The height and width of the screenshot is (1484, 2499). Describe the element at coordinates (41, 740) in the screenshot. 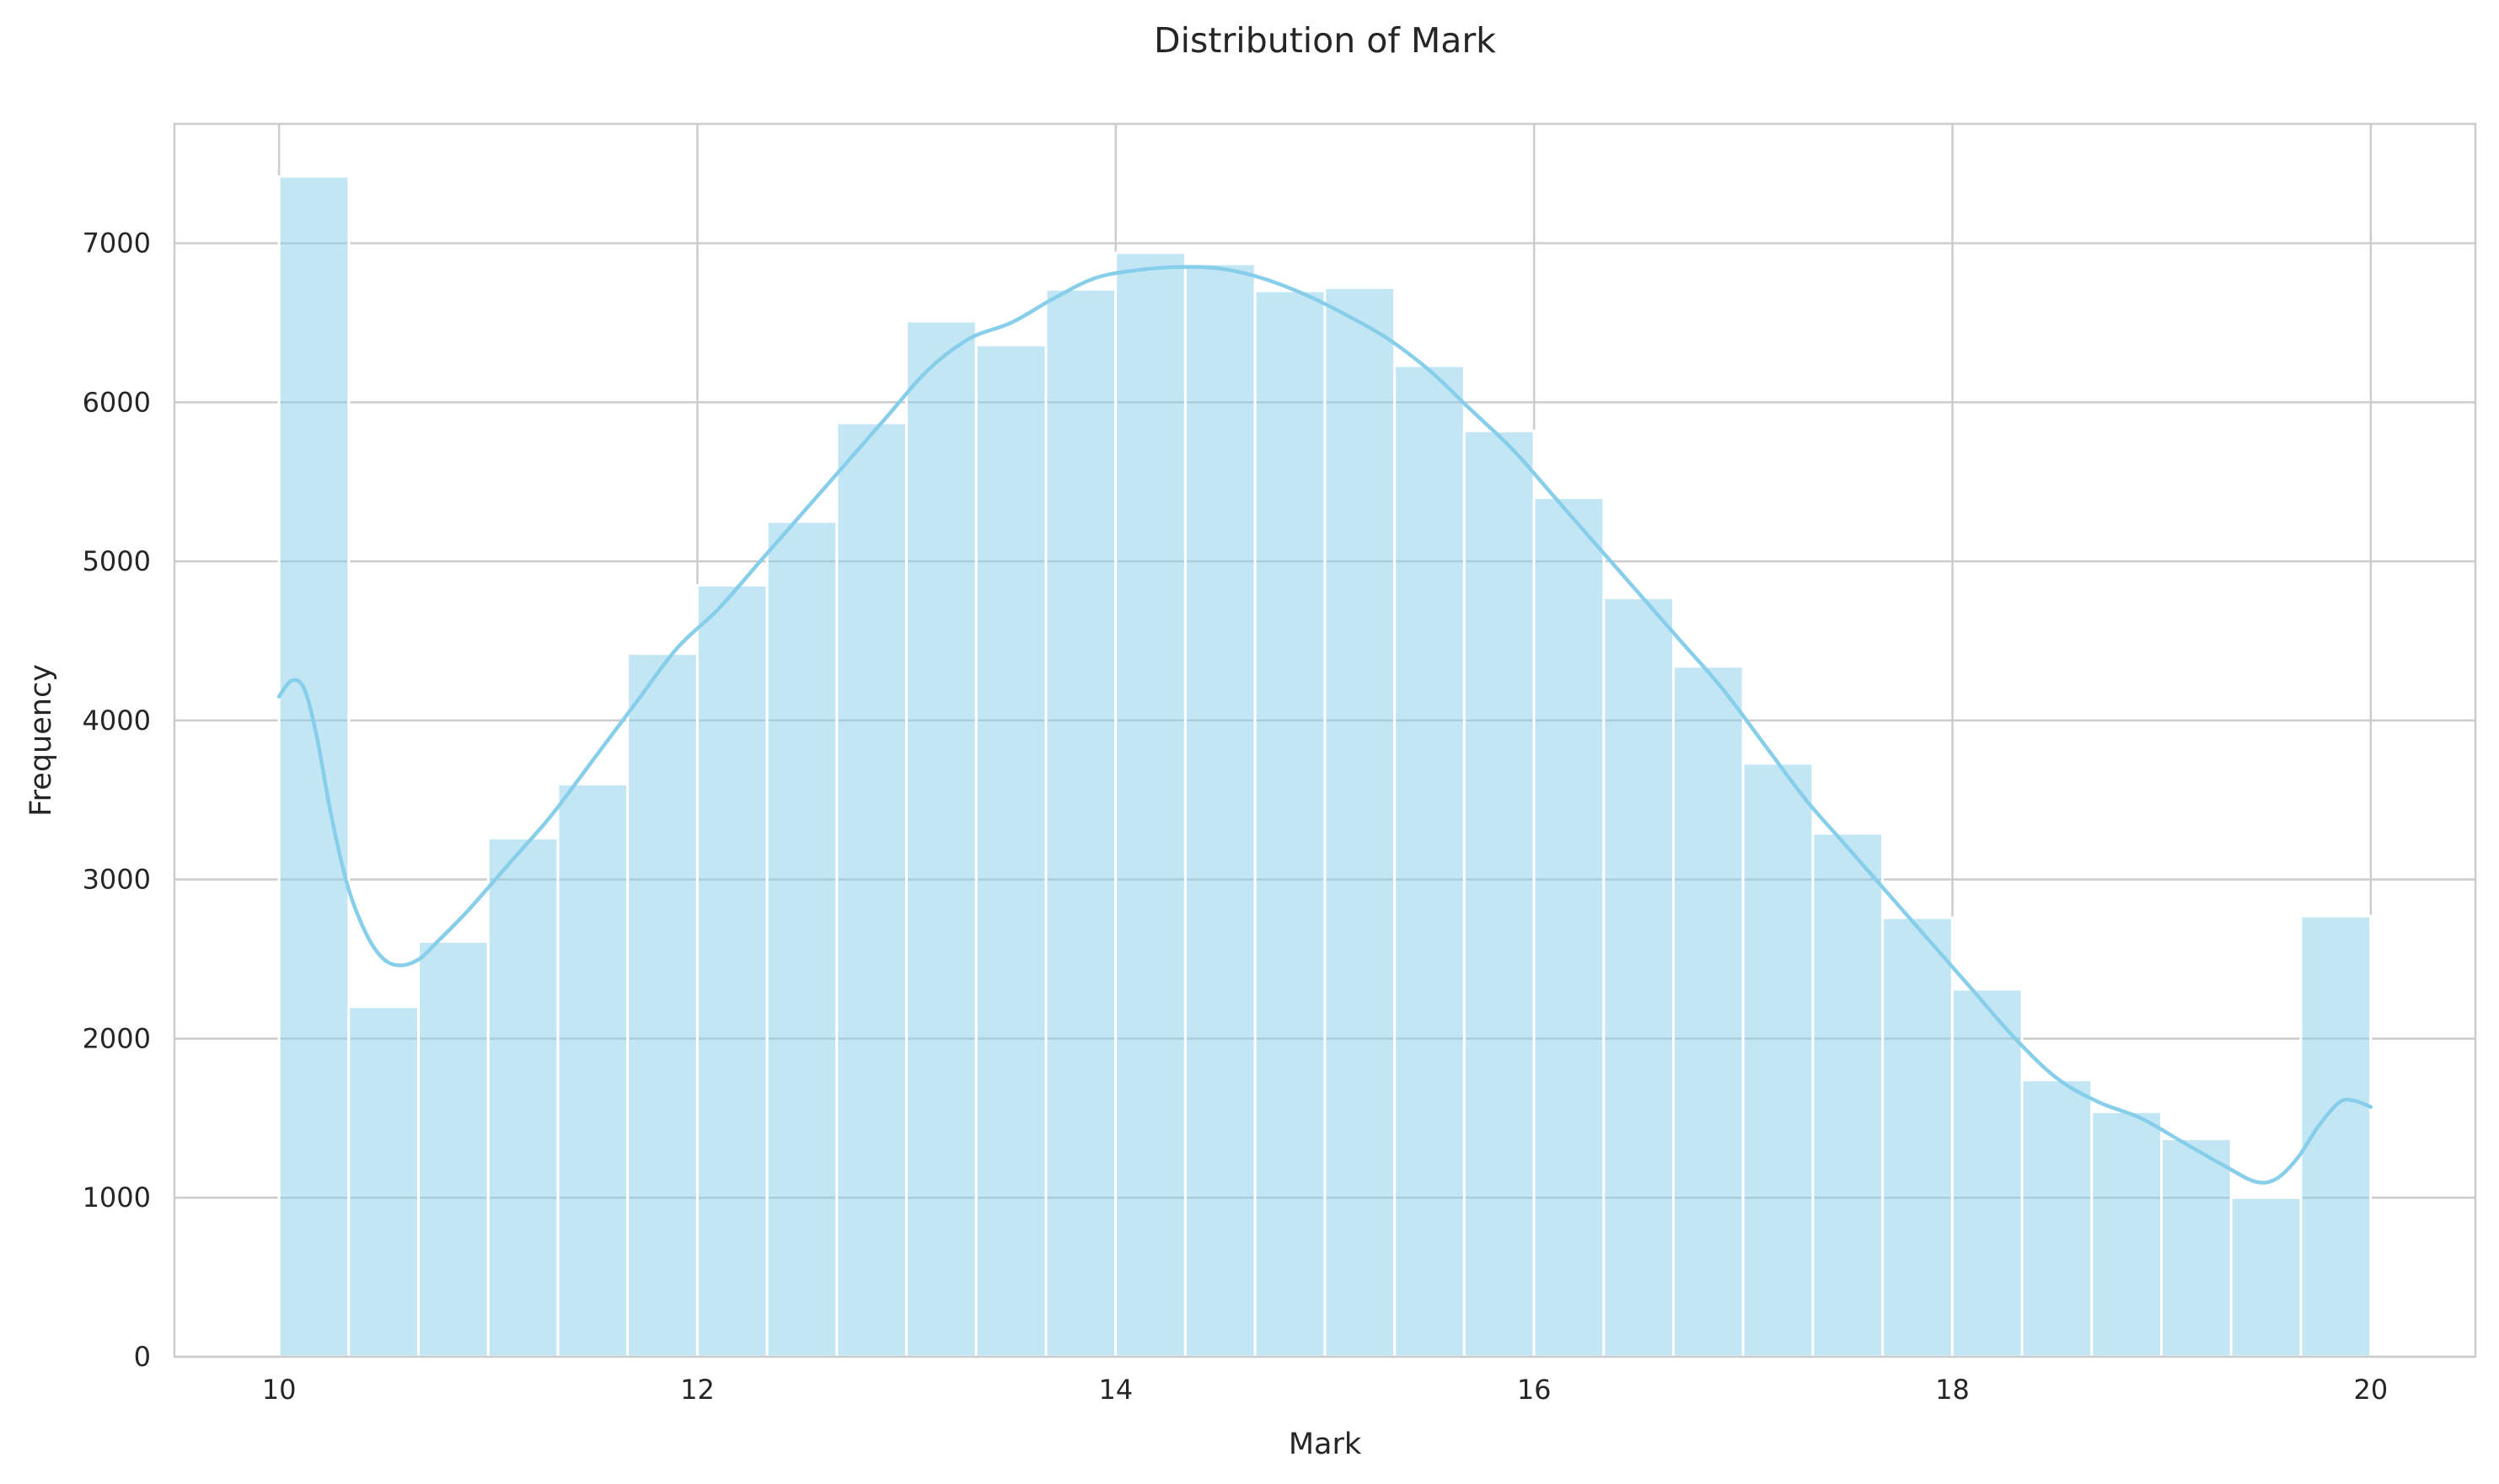

I see `y-axis-label: Frequency` at that location.